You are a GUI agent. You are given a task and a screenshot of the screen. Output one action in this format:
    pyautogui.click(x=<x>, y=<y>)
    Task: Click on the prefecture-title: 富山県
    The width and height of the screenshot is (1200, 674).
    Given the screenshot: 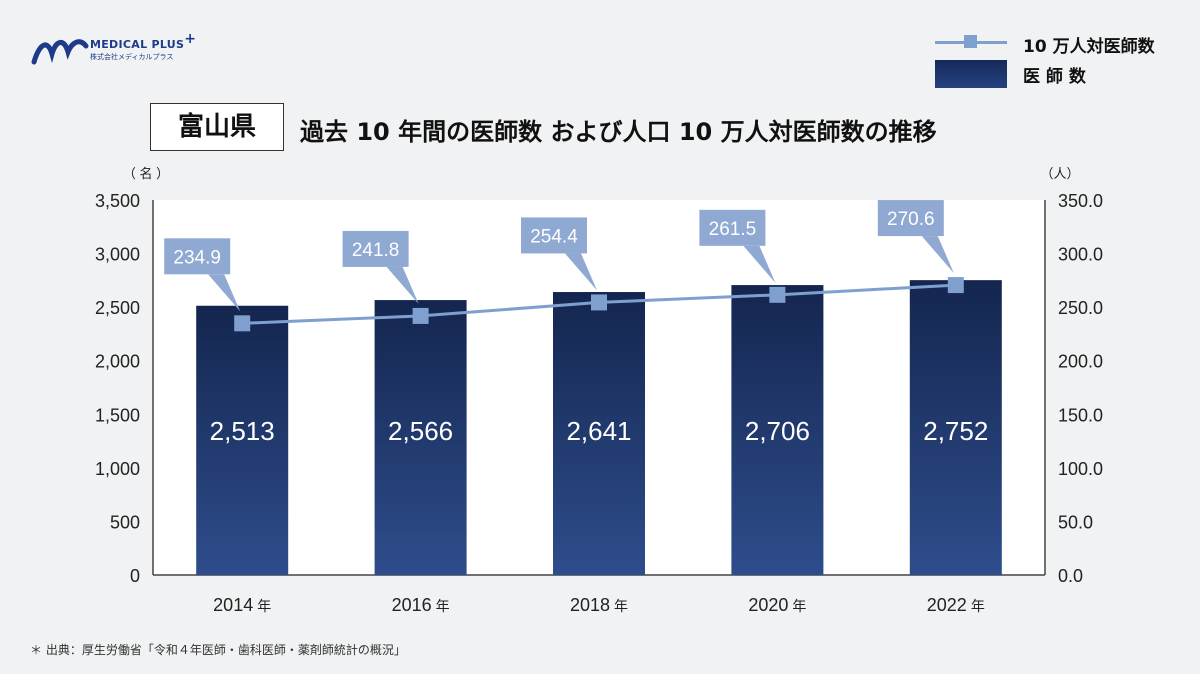 What is the action you would take?
    pyautogui.click(x=216, y=127)
    